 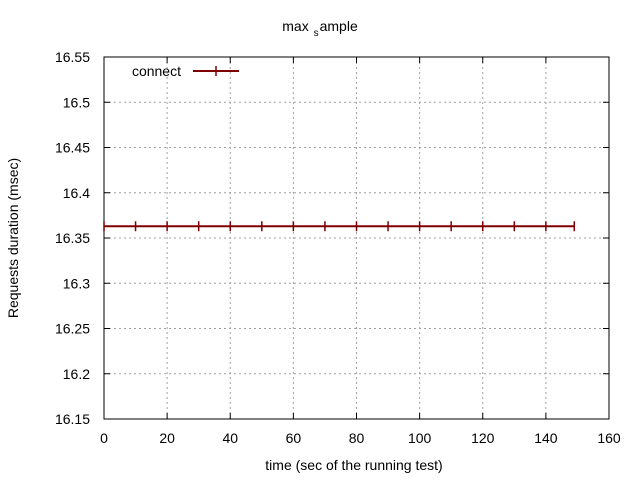 I want to click on y-axis-label: Requests duration (msec), so click(x=13, y=238).